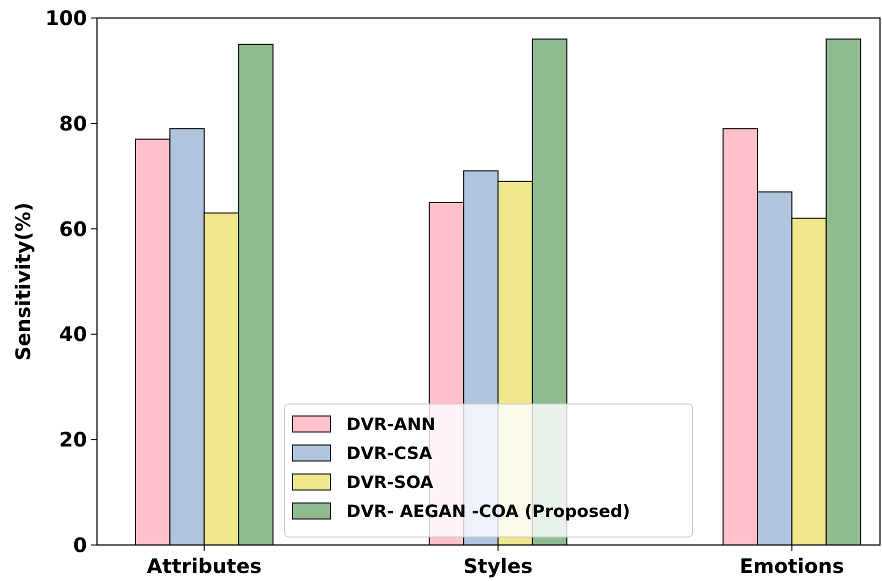 This screenshot has height=581, width=882. Describe the element at coordinates (498, 566) in the screenshot. I see `x-tick-label: Styles` at that location.